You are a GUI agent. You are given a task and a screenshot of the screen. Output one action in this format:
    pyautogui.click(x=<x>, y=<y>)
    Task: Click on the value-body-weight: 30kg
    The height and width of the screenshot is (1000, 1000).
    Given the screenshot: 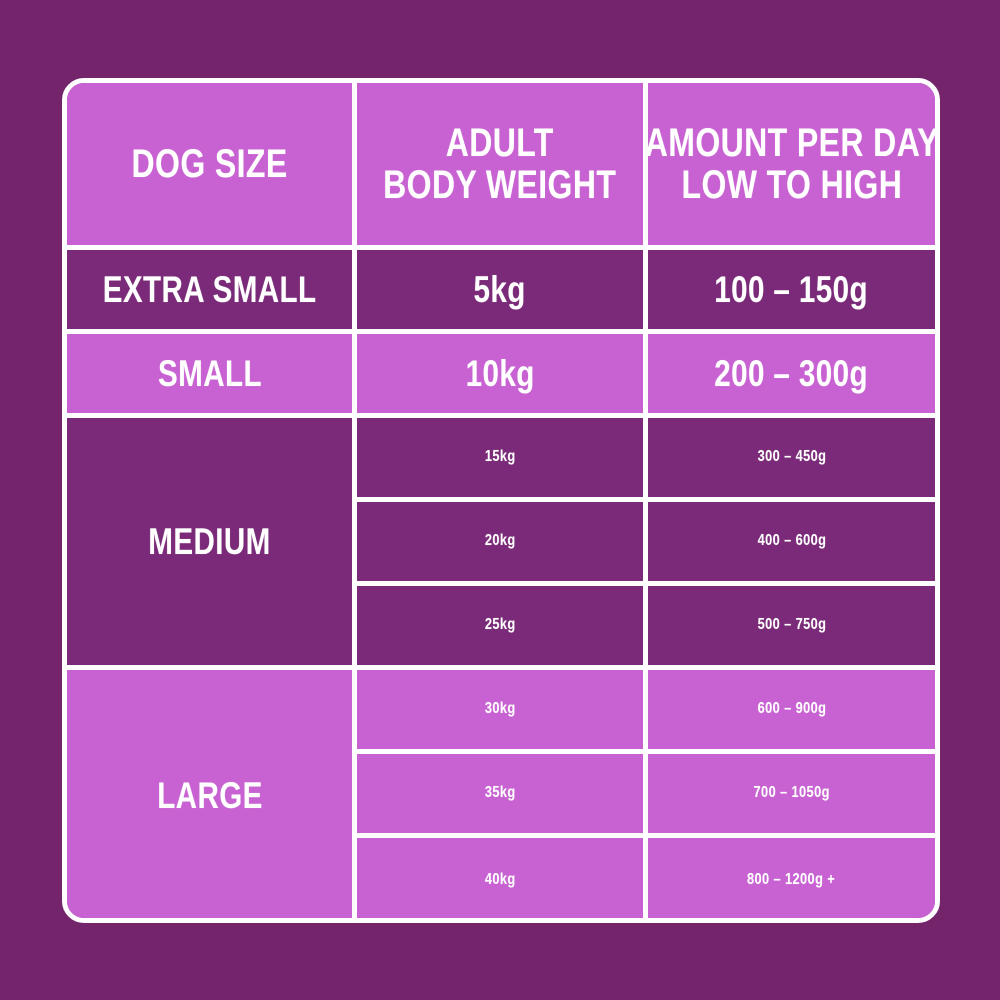 What is the action you would take?
    pyautogui.click(x=500, y=709)
    